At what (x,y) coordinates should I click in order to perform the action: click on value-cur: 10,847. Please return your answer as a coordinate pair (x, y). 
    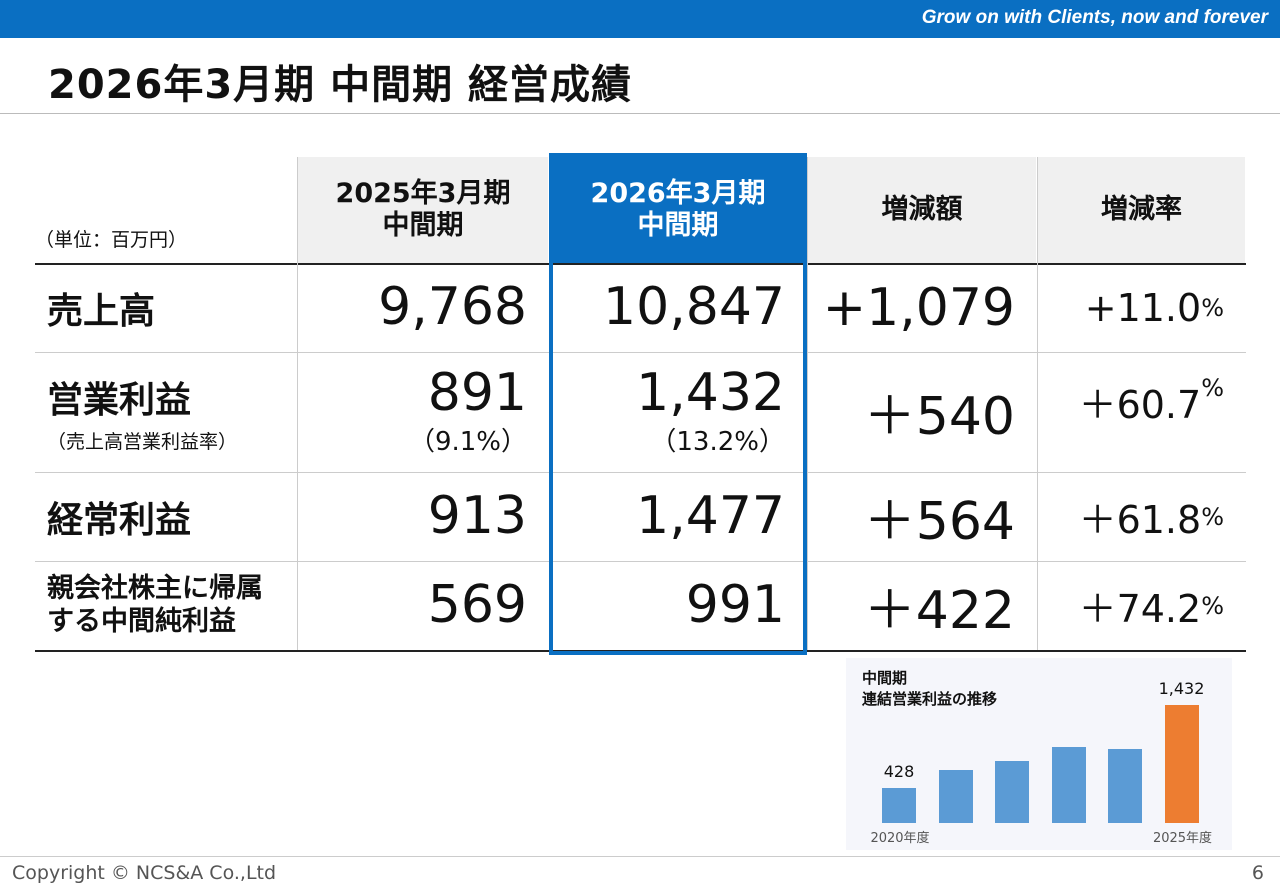
    Looking at the image, I should click on (678, 307).